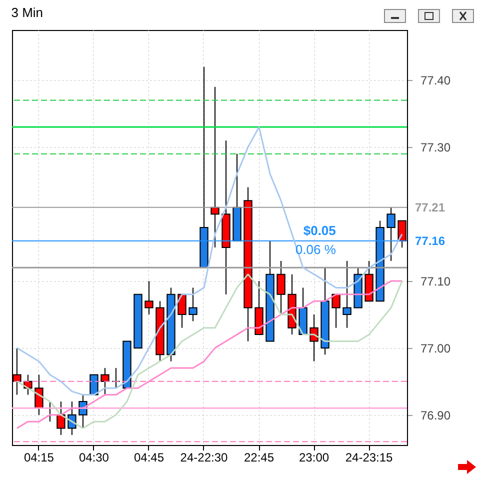  I want to click on ref-line-label: 77.16, so click(430, 241).